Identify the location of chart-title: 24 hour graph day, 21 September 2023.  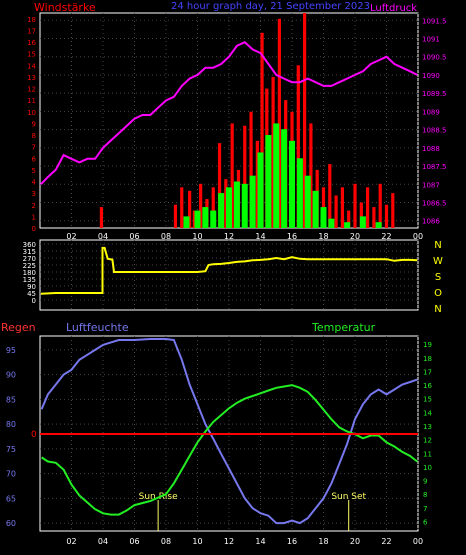
(270, 6).